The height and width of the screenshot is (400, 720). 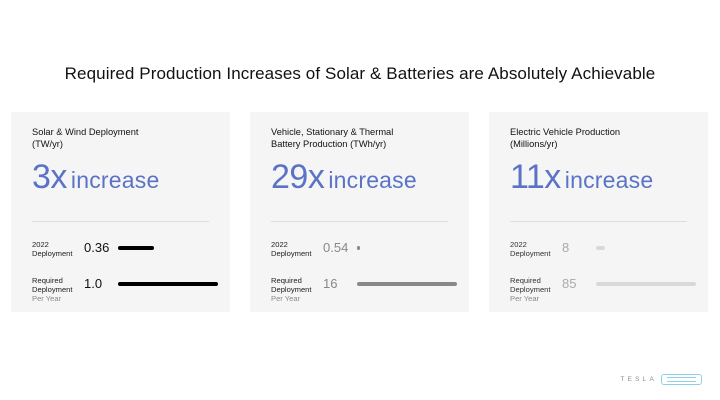 What do you see at coordinates (569, 283) in the screenshot?
I see `required-deployment-value: 85` at bounding box center [569, 283].